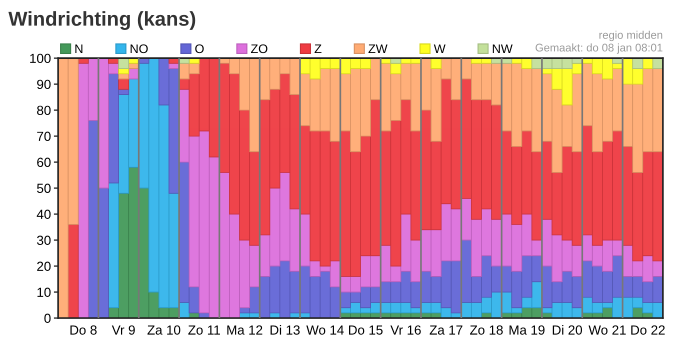  What do you see at coordinates (199, 49) in the screenshot?
I see `legend-label: O` at bounding box center [199, 49].